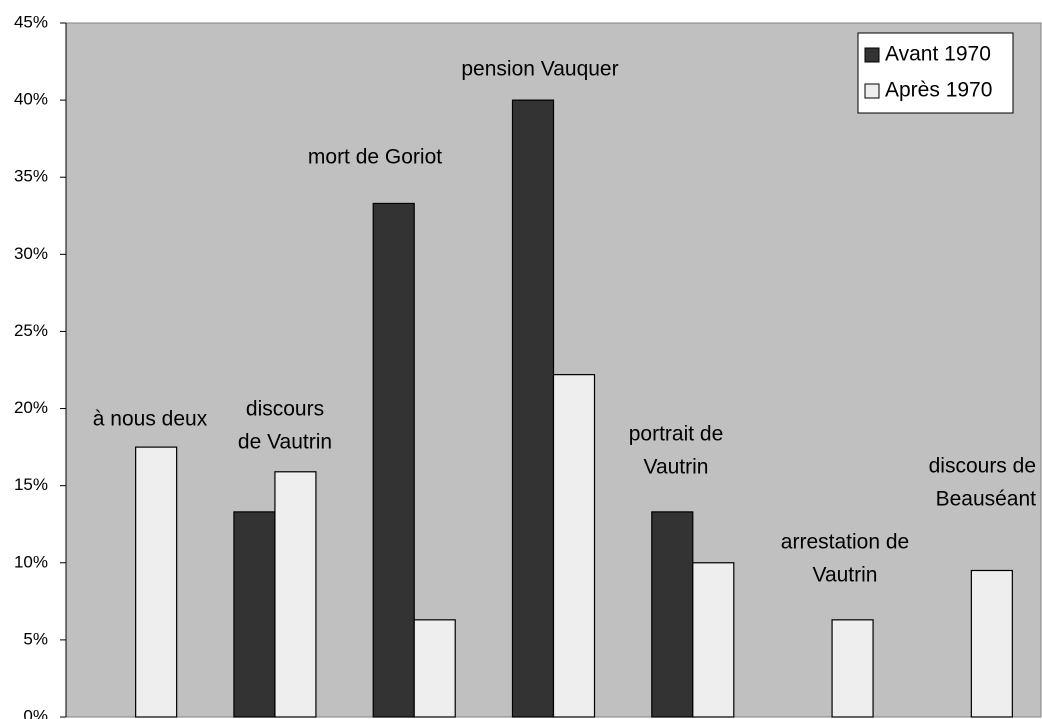 The height and width of the screenshot is (719, 1042). What do you see at coordinates (150, 419) in the screenshot?
I see `category-label: à nous deux` at bounding box center [150, 419].